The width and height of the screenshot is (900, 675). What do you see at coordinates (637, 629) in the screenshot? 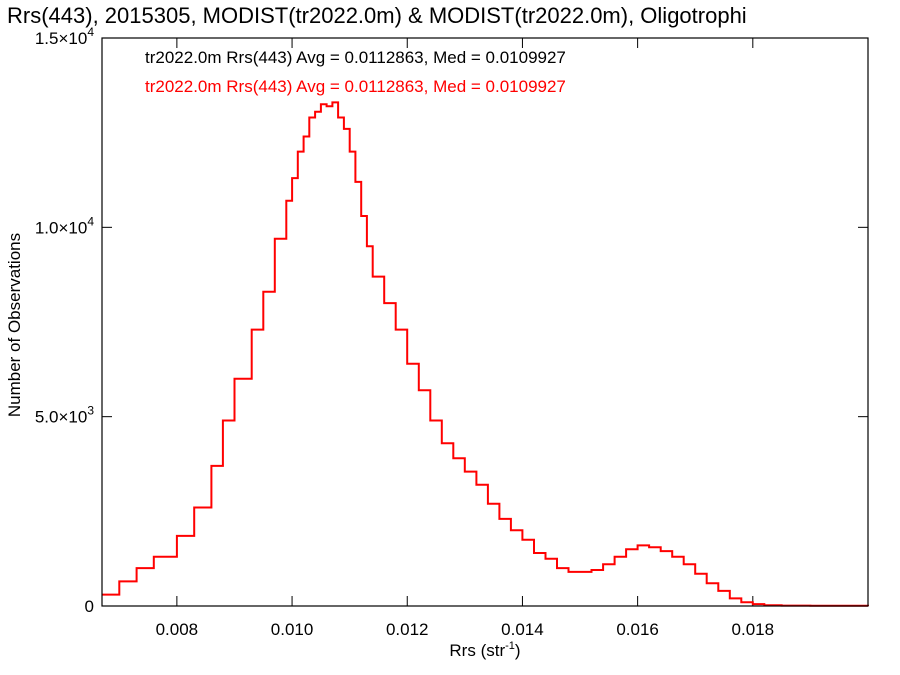
I see `x-tick-label: 0.016` at bounding box center [637, 629].